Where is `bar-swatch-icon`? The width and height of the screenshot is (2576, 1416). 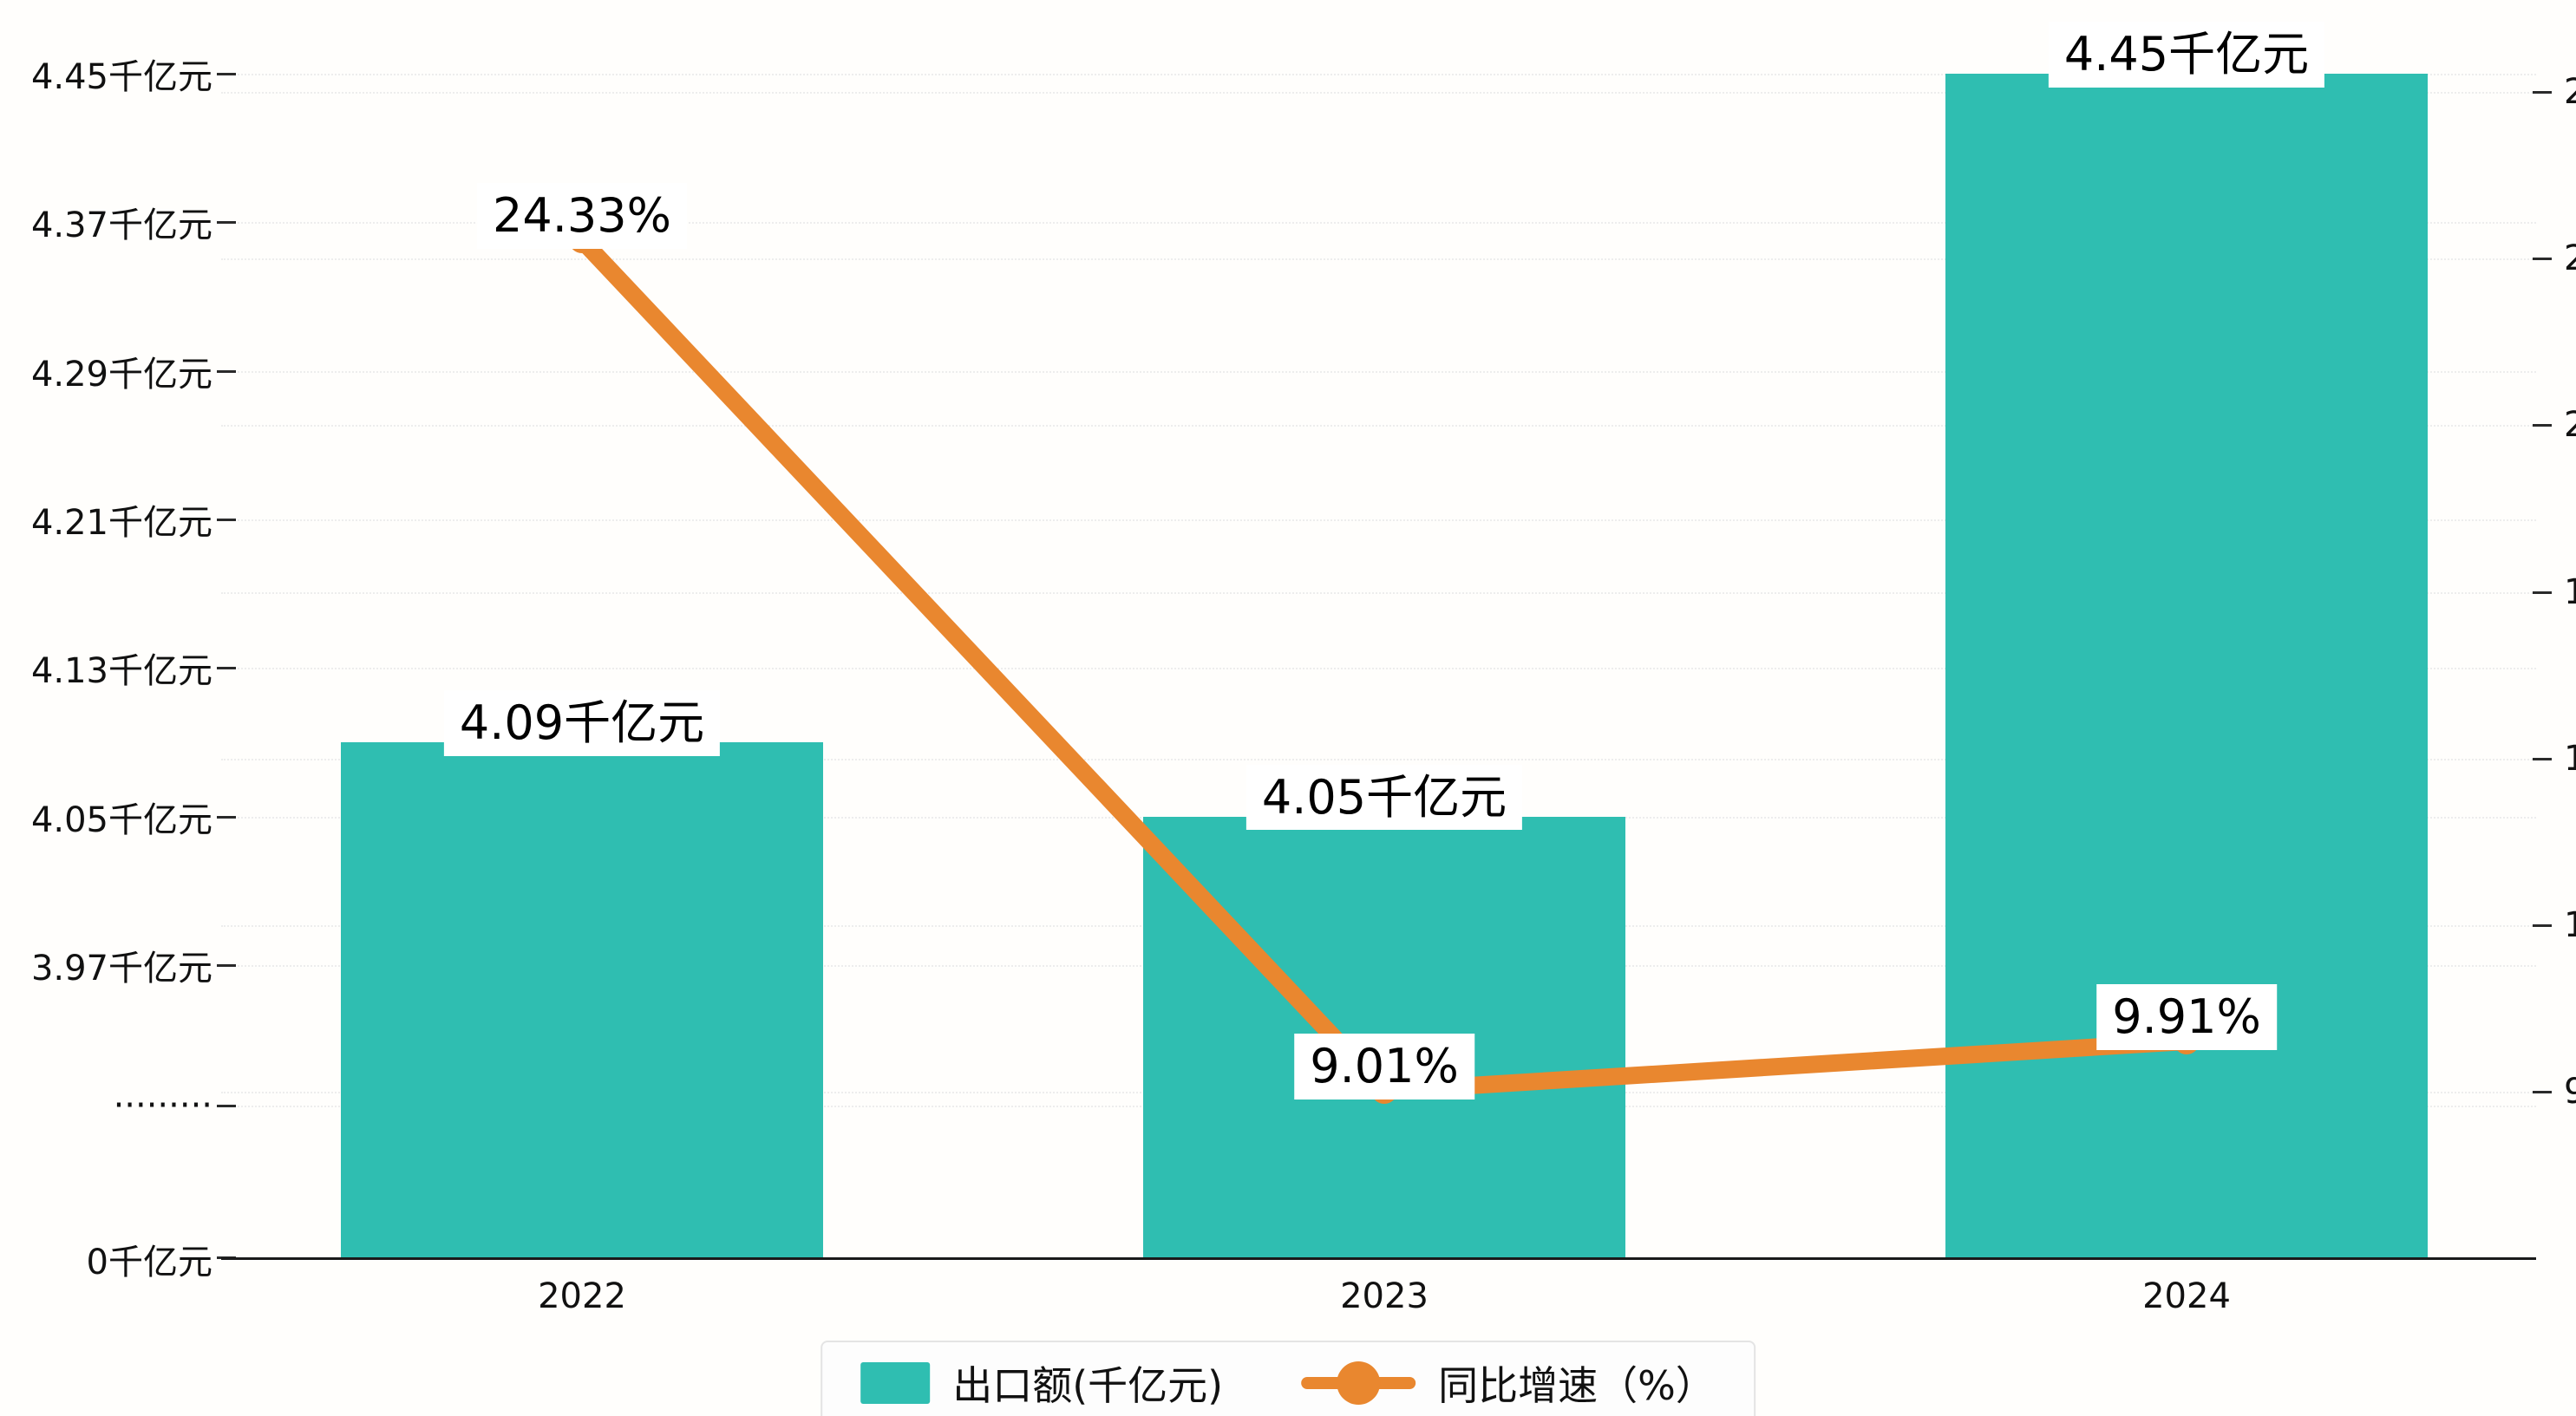
bar-swatch-icon is located at coordinates (895, 1383).